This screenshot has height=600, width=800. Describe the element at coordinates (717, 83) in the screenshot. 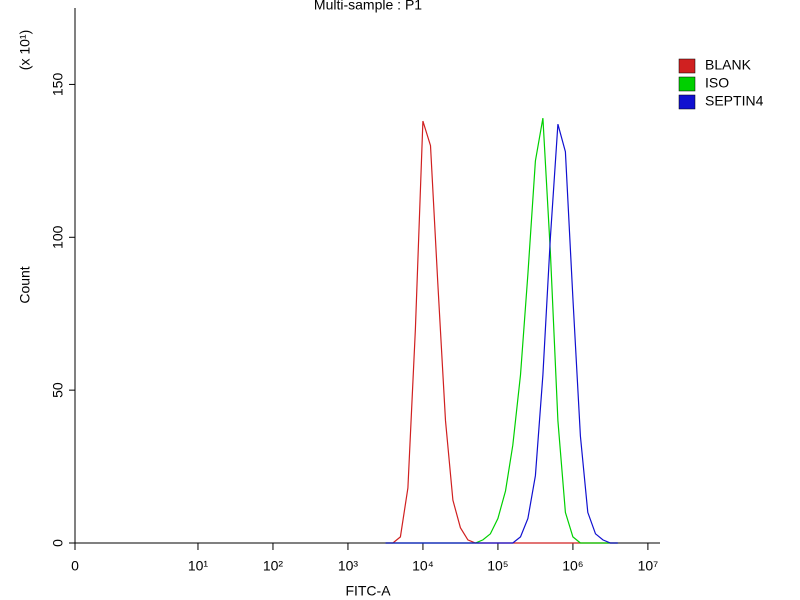

I see `legend-label: ISO` at that location.